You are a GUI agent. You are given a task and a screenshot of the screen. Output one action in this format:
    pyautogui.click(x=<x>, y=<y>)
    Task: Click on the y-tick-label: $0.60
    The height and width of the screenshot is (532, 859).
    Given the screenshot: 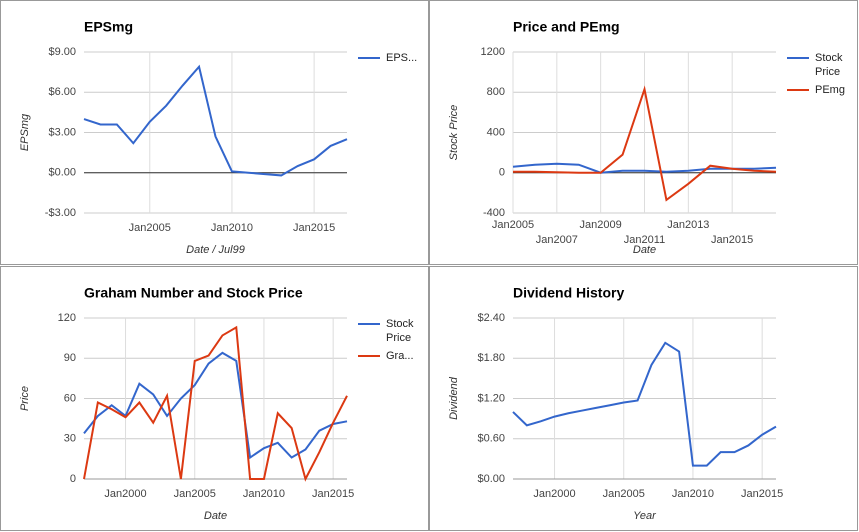 What is the action you would take?
    pyautogui.click(x=491, y=439)
    